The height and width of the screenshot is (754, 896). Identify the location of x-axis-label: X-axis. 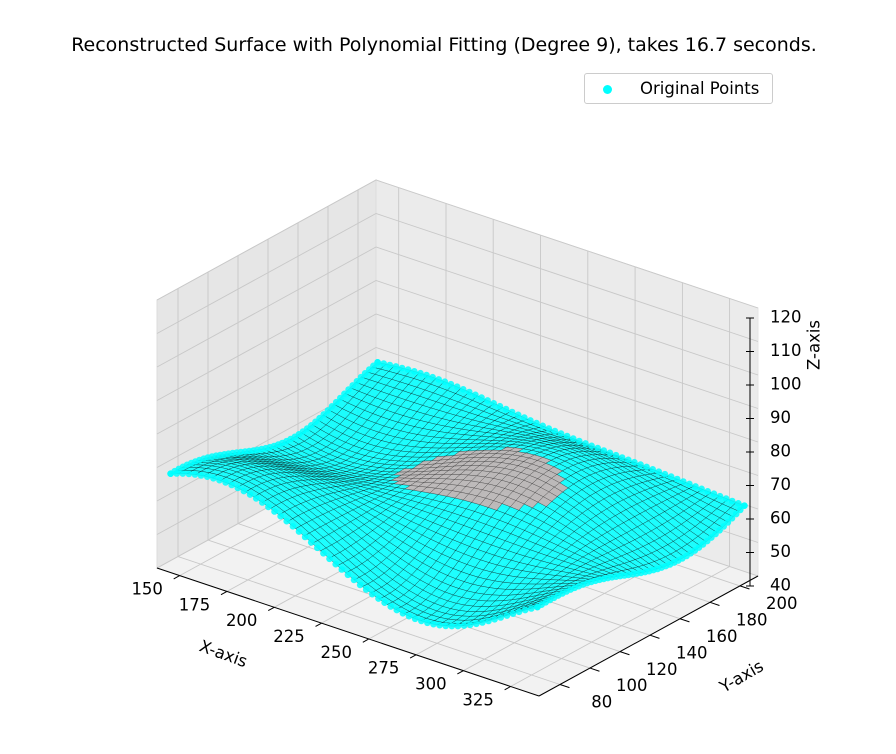
(223, 653).